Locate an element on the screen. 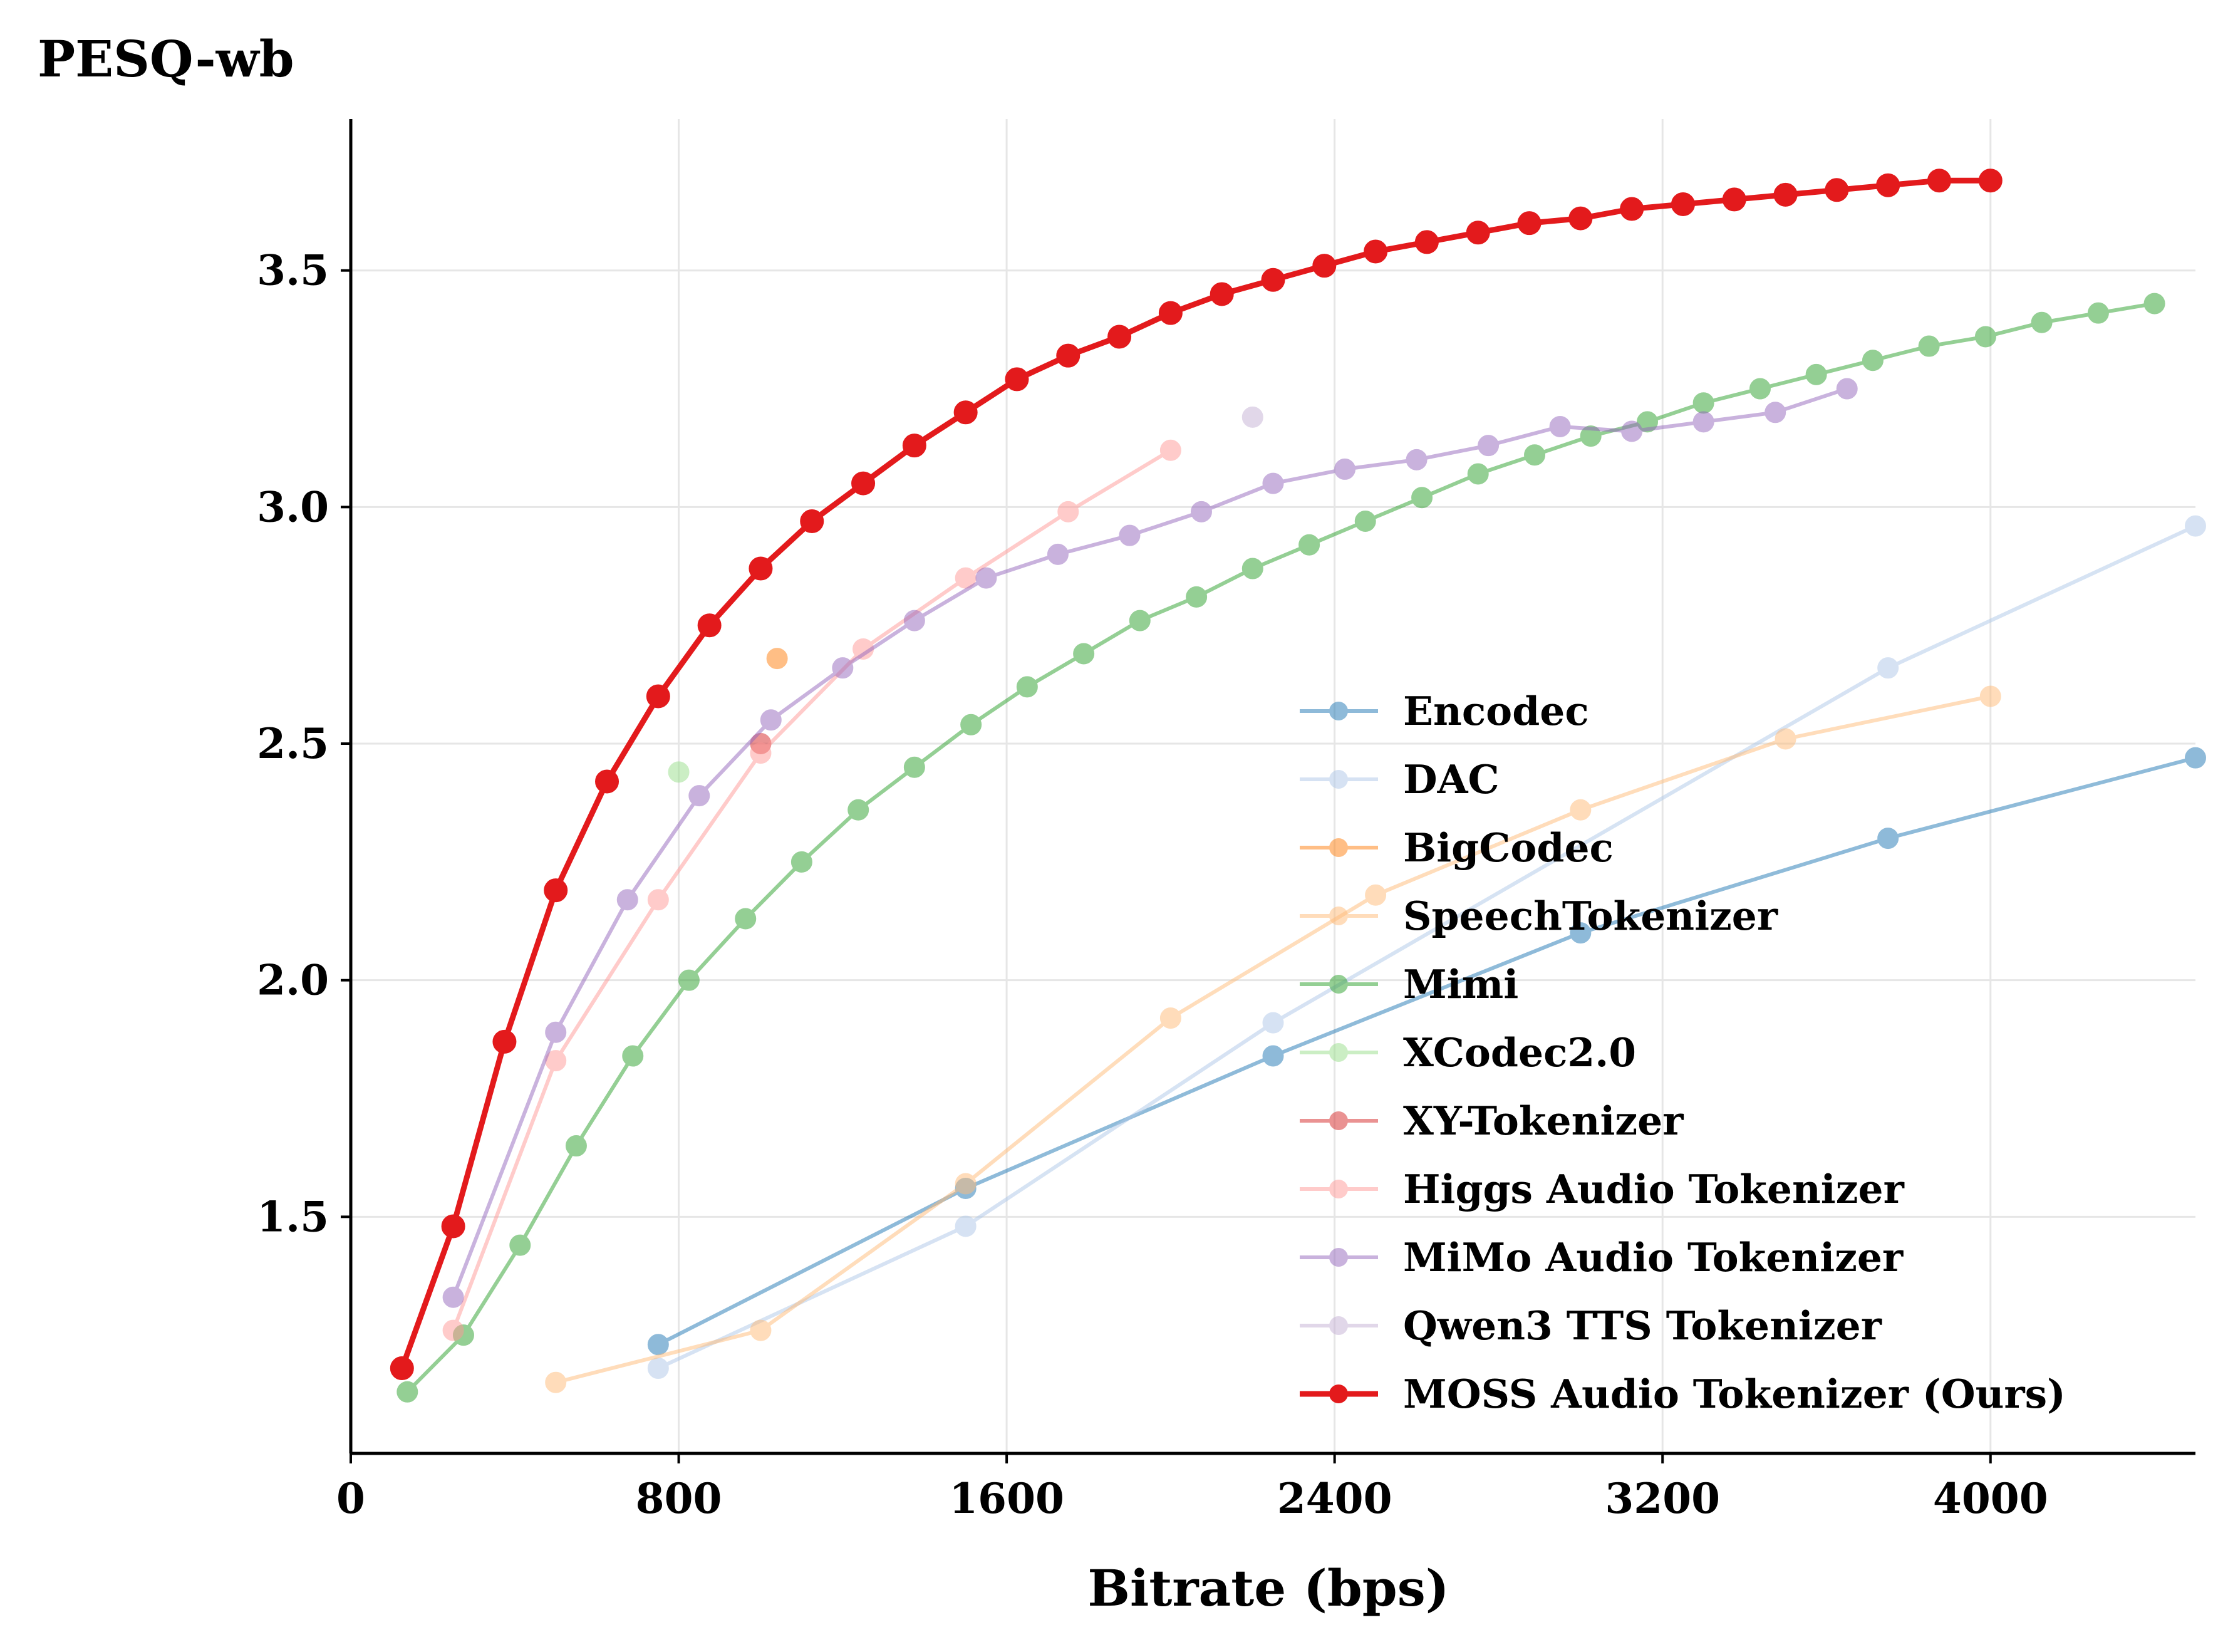  legend-entry: DAC is located at coordinates (1400, 779).